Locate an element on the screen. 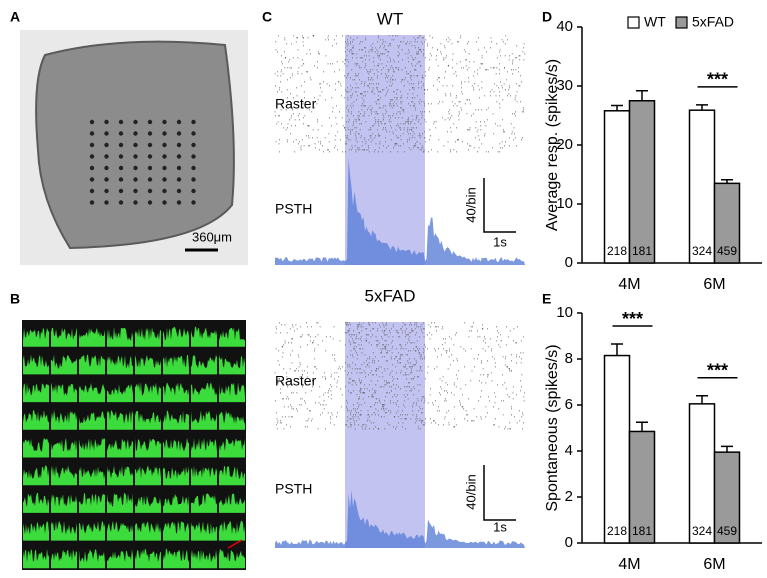  y-tick-label: 4 is located at coordinates (569, 450).